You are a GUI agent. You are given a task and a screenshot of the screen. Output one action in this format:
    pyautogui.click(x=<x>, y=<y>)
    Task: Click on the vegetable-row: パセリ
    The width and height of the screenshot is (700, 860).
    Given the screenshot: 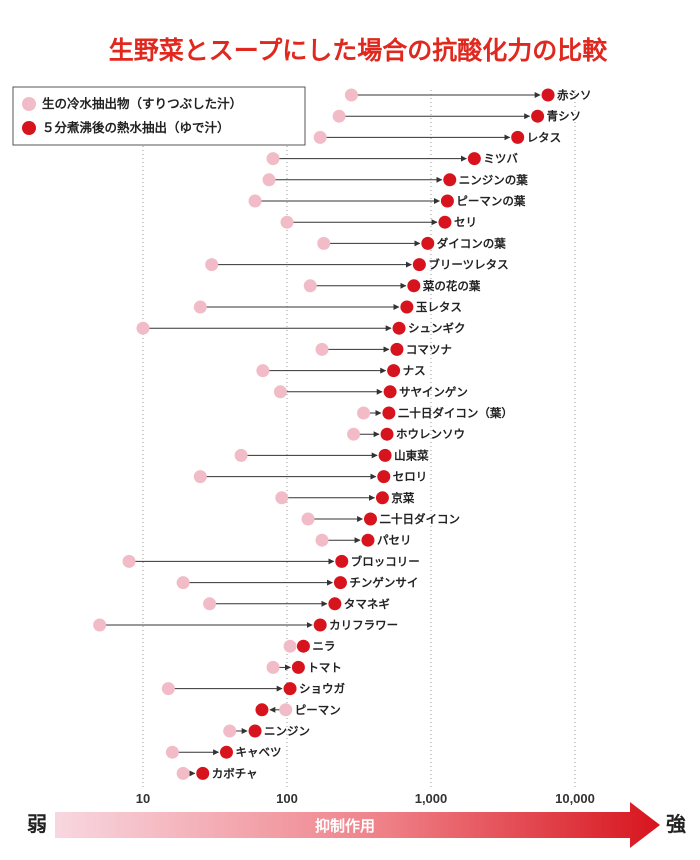 What is the action you would take?
    pyautogui.click(x=363, y=540)
    